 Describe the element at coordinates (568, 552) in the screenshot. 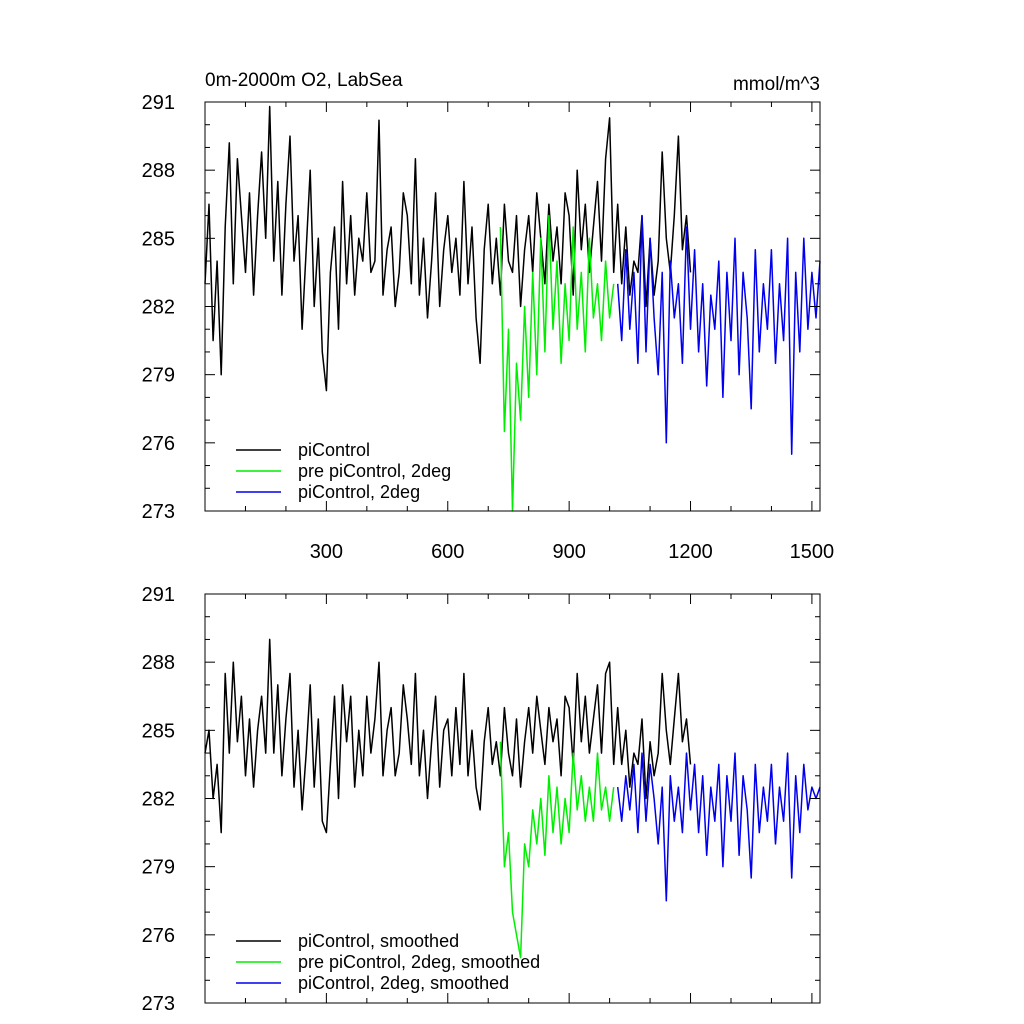

I see `x-tick-label: 900` at that location.